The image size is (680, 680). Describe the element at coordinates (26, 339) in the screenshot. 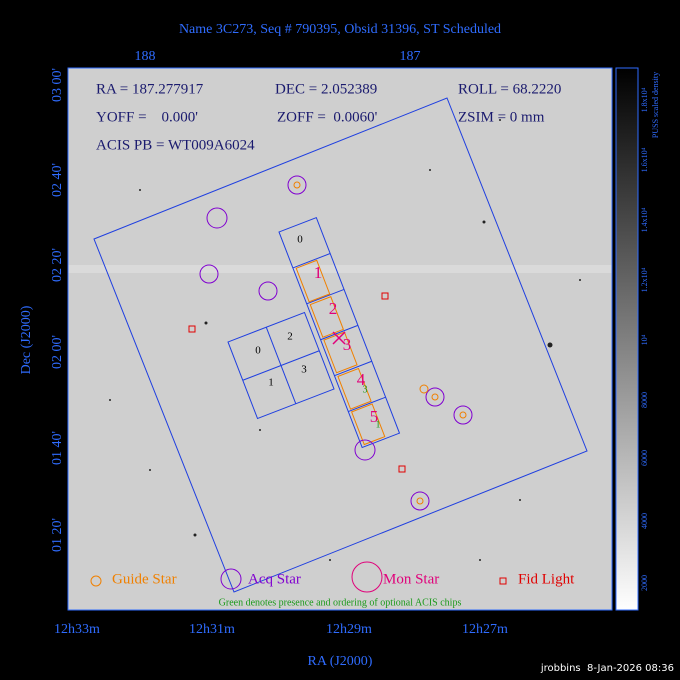

I see `left-axis-label: Dec (J2000)` at that location.